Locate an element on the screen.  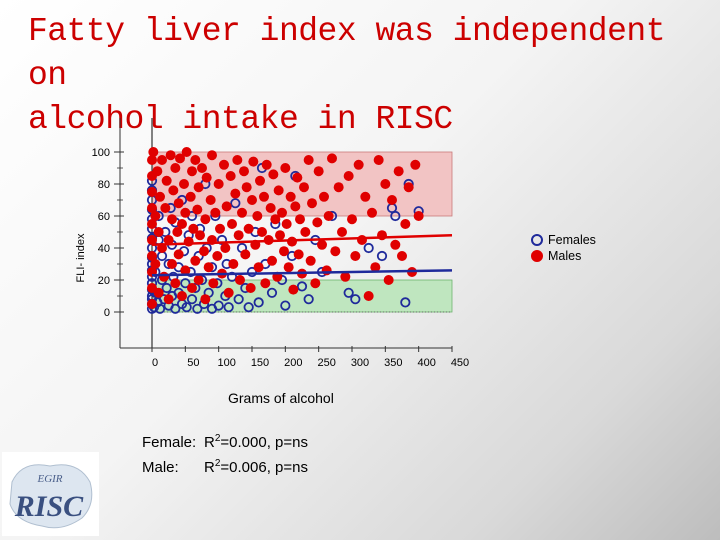
y-tick-label-0: 0 is located at coordinates (107, 313).